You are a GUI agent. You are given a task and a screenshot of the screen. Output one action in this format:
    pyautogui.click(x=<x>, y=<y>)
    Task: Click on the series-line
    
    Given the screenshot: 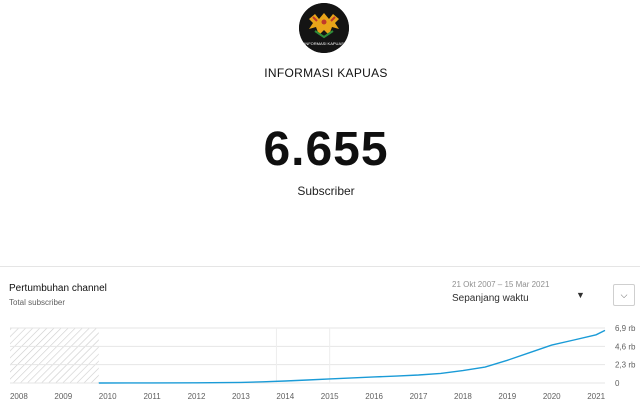 What is the action you would take?
    pyautogui.click(x=352, y=356)
    